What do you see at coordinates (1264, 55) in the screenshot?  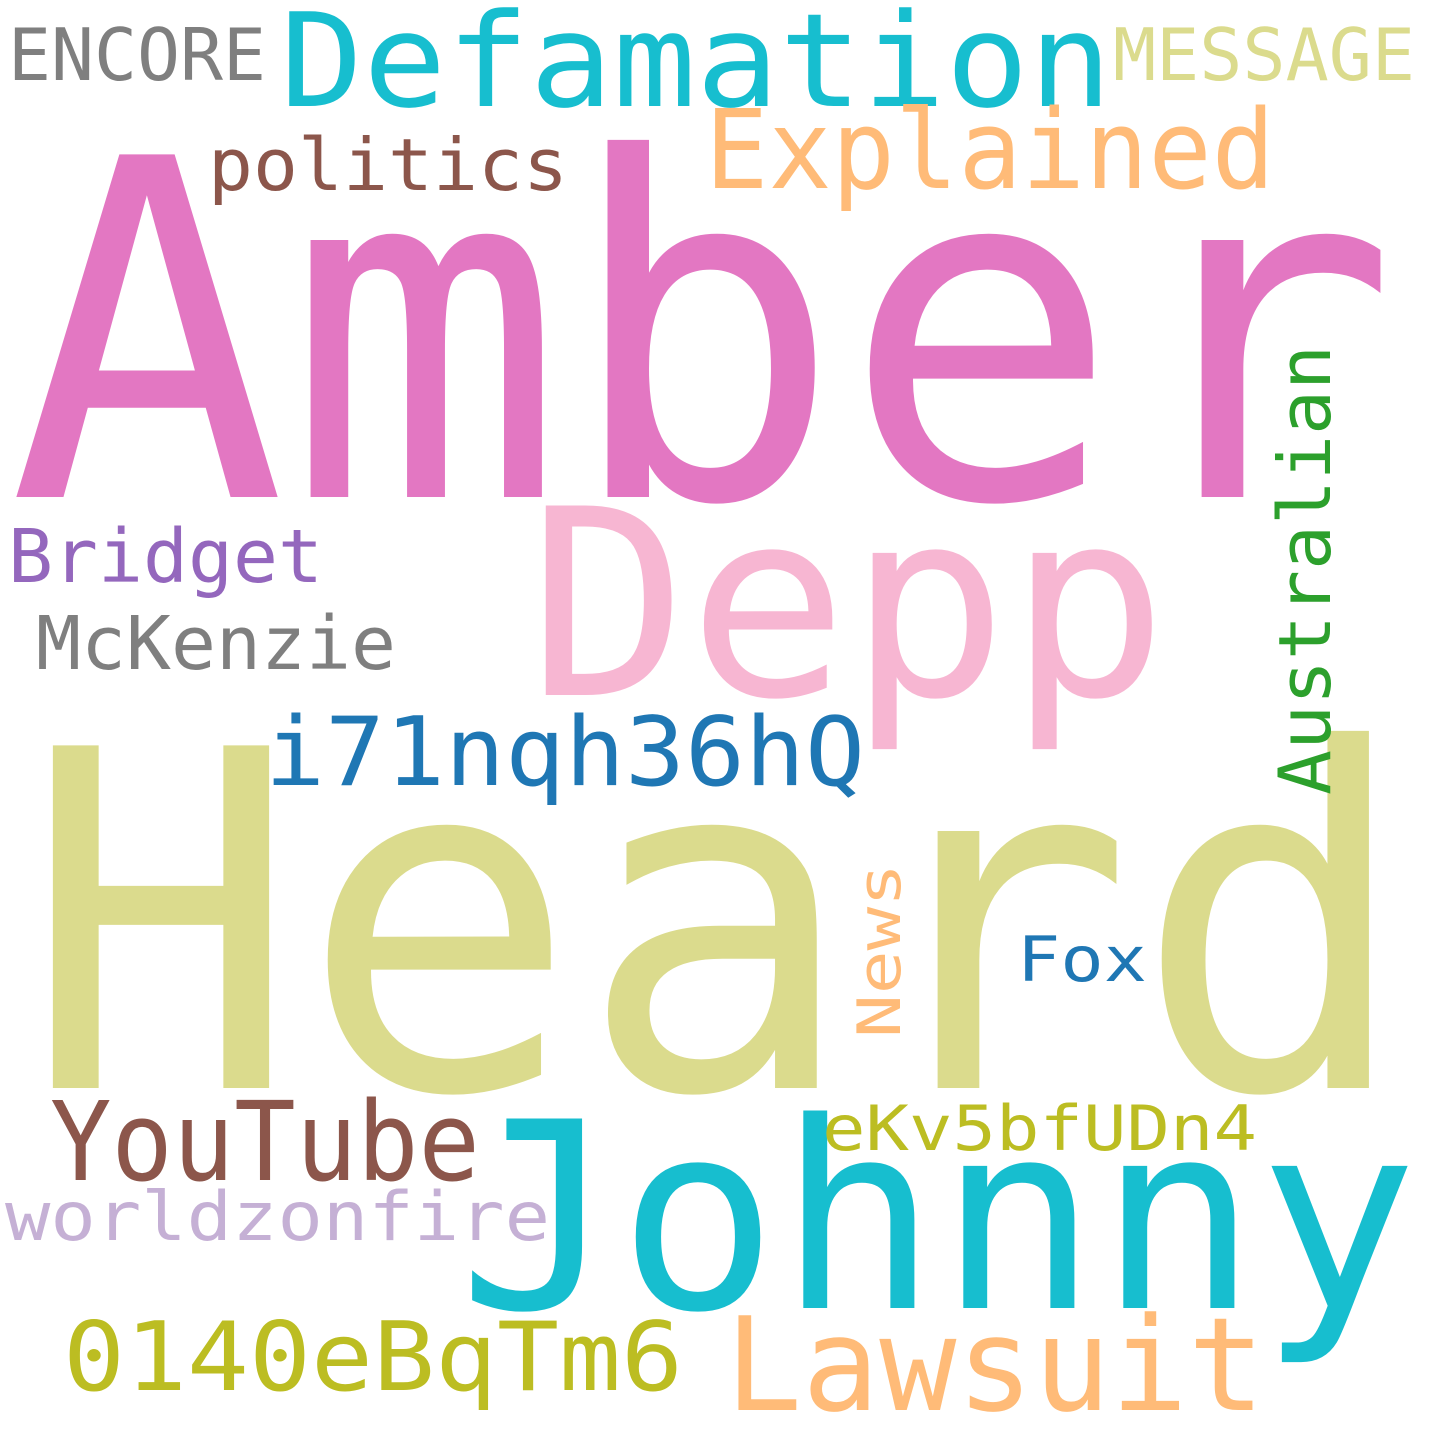 I see `word-message: MESSAGE` at bounding box center [1264, 55].